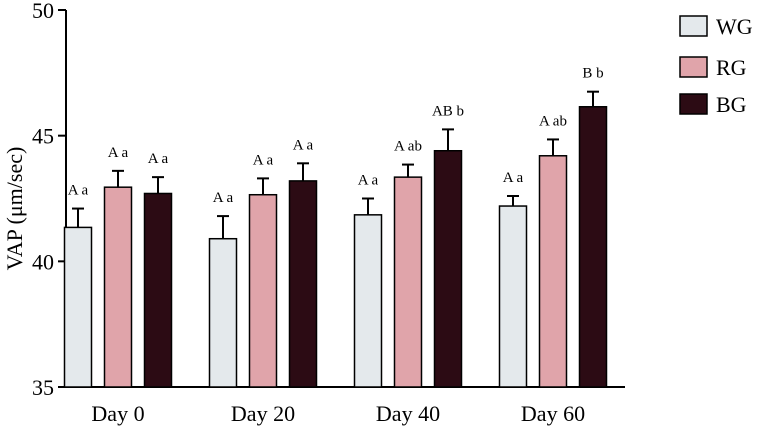  What do you see at coordinates (693, 26) in the screenshot?
I see `legend-swatch-wg` at bounding box center [693, 26].